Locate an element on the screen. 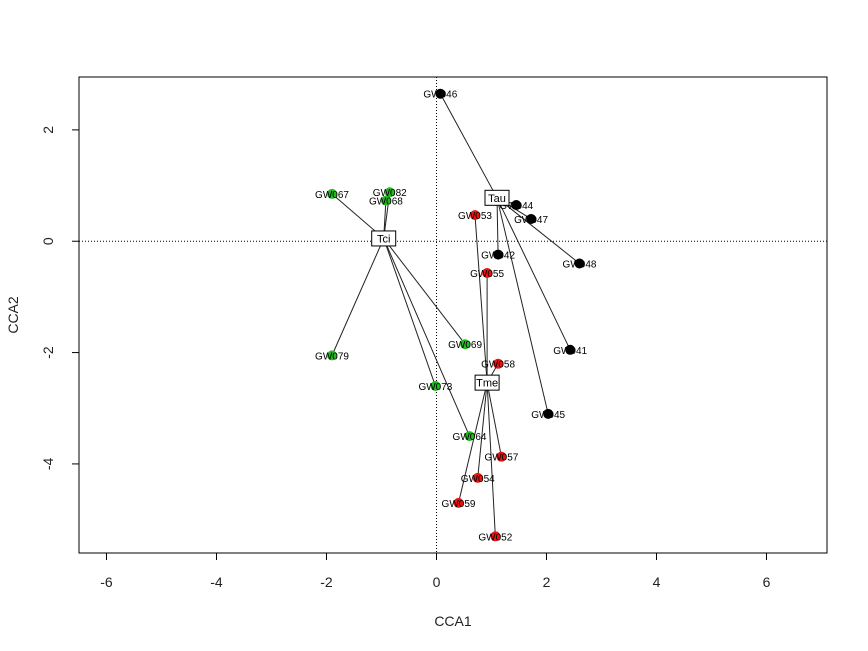  point-label: GW046 is located at coordinates (440, 95).